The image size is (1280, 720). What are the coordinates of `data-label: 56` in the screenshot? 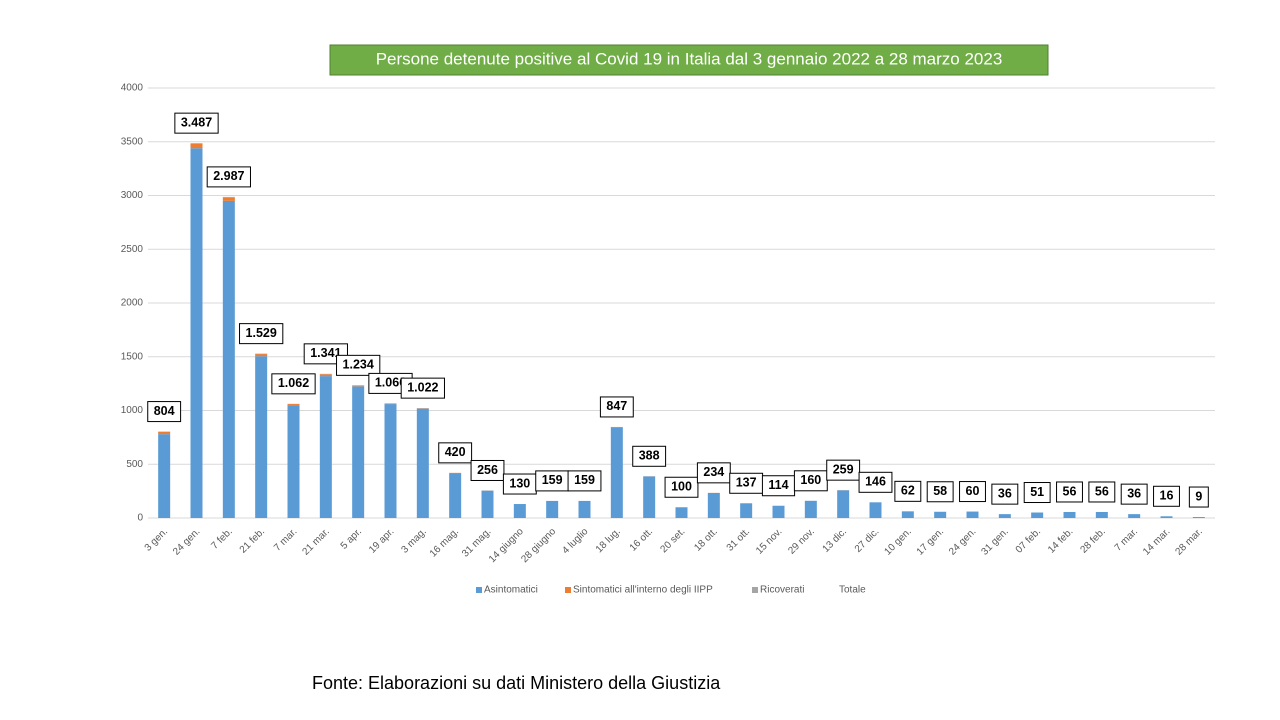 It's located at (1102, 491).